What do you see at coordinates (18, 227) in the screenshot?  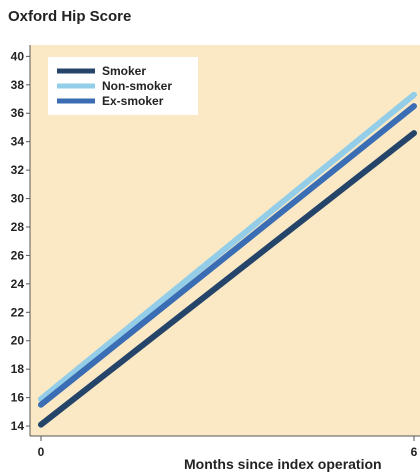 I see `y-tick-label: 28` at bounding box center [18, 227].